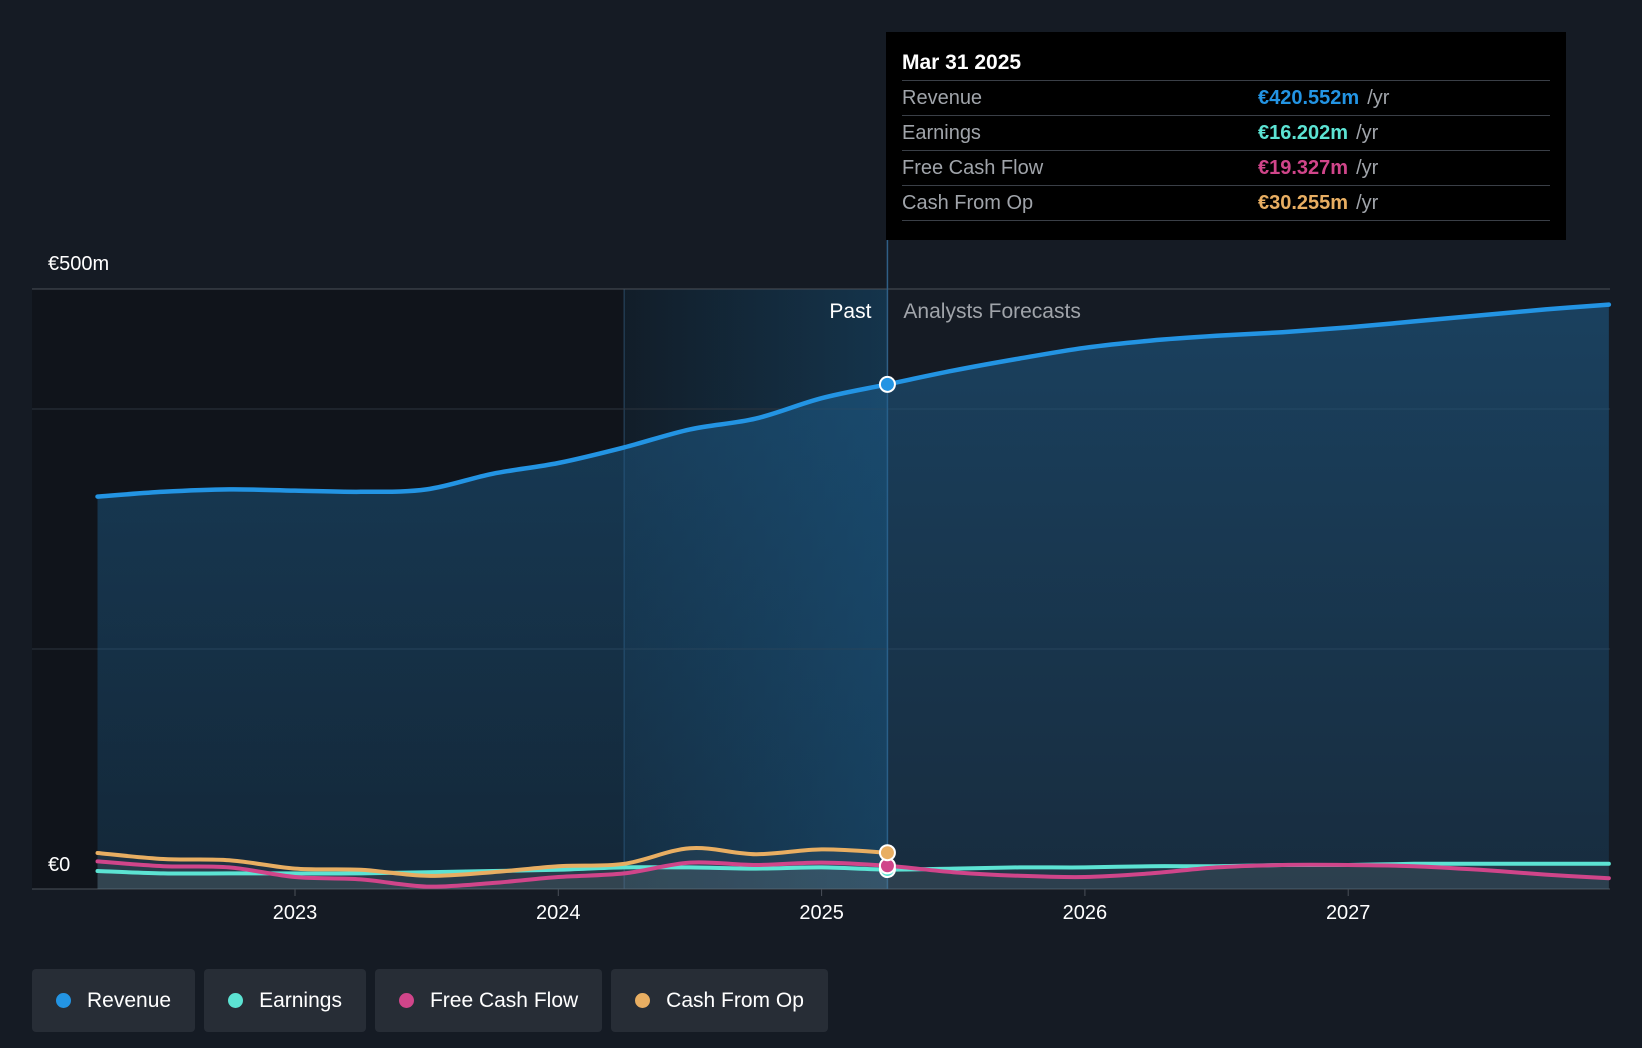 The image size is (1642, 1048). What do you see at coordinates (63, 1000) in the screenshot?
I see `revenue-dot-icon` at bounding box center [63, 1000].